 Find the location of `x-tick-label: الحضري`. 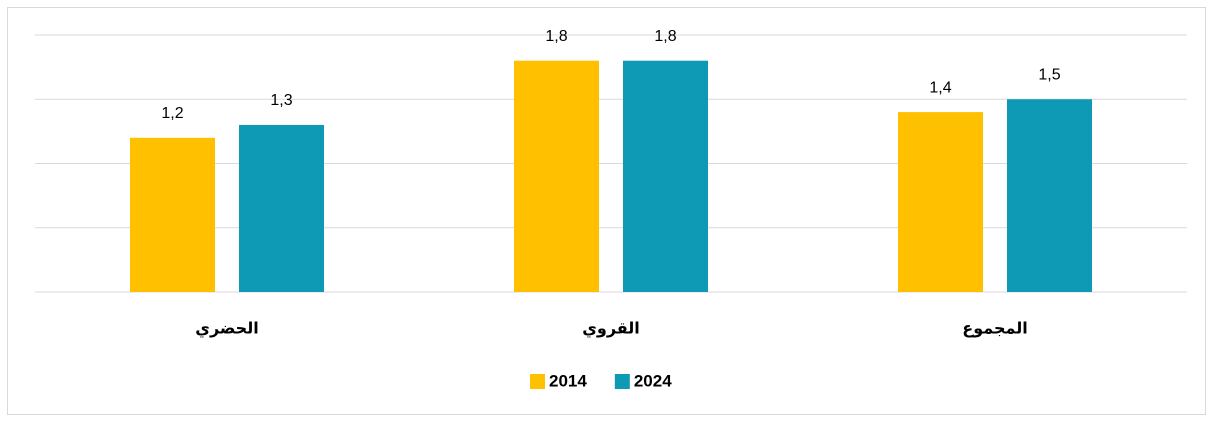

x-tick-label: الحضري is located at coordinates (226, 329).